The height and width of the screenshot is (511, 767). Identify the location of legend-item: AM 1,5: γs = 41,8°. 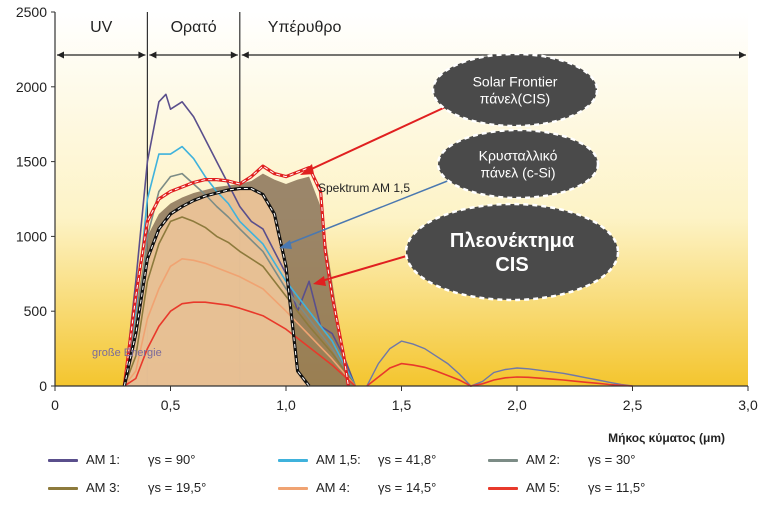
(357, 460).